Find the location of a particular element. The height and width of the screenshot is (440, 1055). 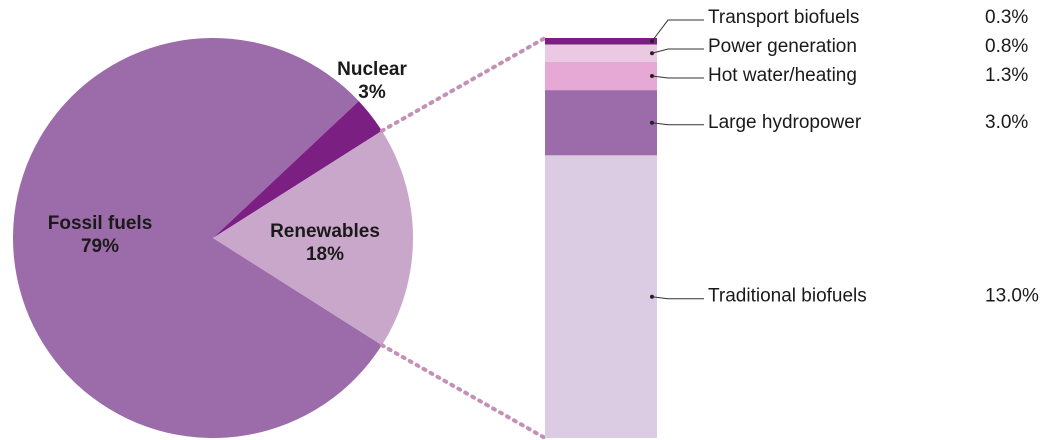

slice-label: Fossil fuels is located at coordinates (100, 223).